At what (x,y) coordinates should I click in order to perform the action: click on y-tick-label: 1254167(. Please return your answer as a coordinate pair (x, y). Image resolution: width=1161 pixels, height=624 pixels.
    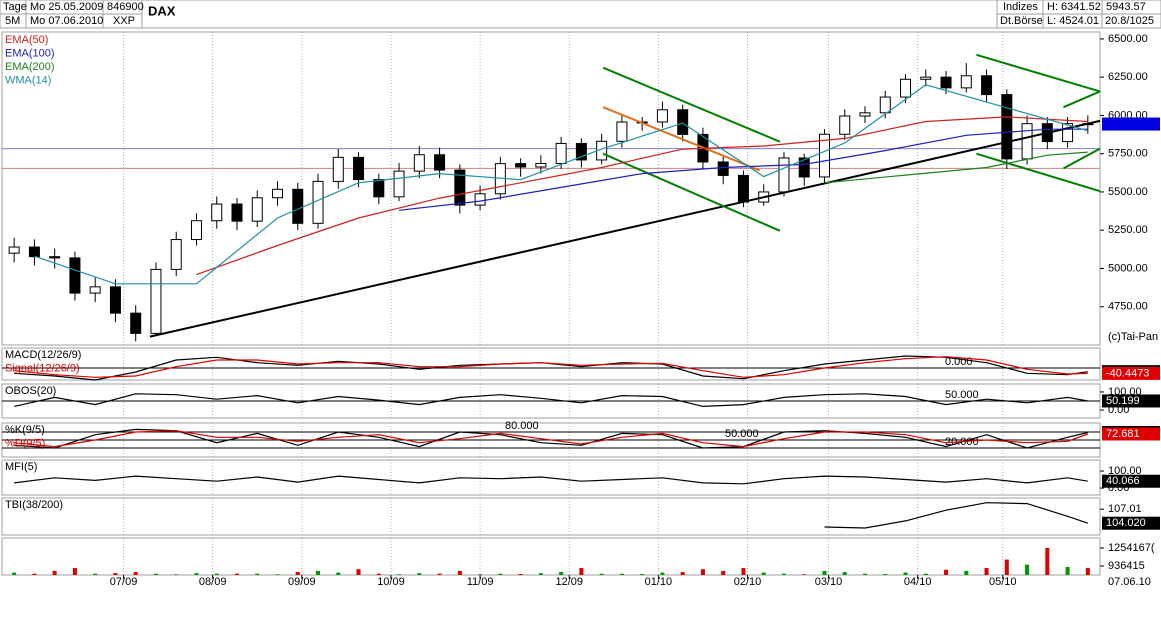
    Looking at the image, I should click on (1131, 548).